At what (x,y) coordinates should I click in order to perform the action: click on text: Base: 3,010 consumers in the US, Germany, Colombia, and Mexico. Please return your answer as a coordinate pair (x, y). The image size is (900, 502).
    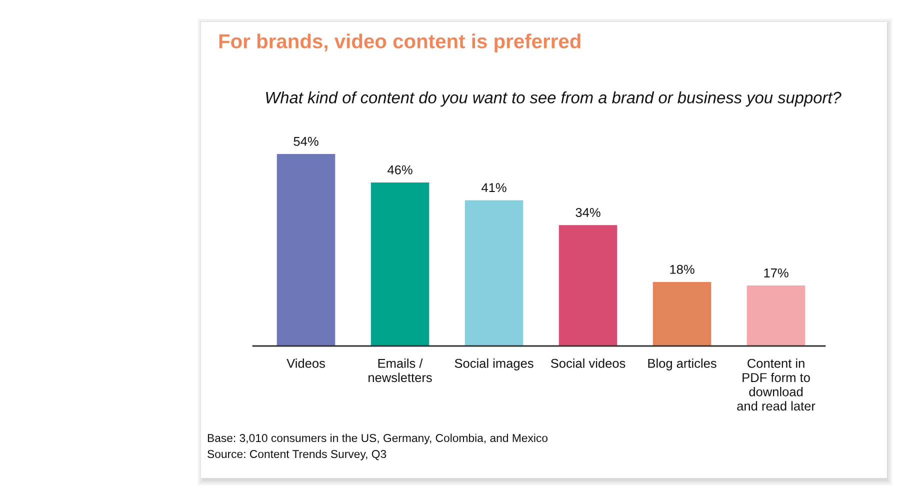
    Looking at the image, I should click on (378, 439).